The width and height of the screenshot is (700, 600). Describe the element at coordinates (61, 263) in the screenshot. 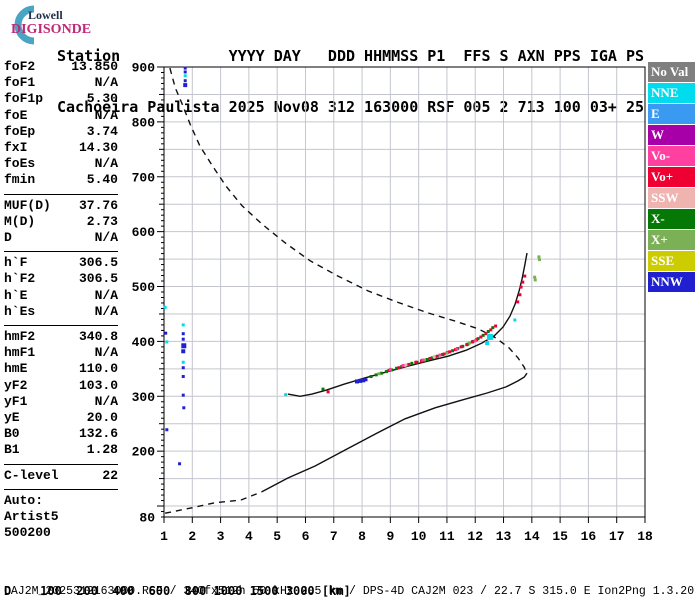

I see `param-row-h`F: h`F 306.5` at that location.